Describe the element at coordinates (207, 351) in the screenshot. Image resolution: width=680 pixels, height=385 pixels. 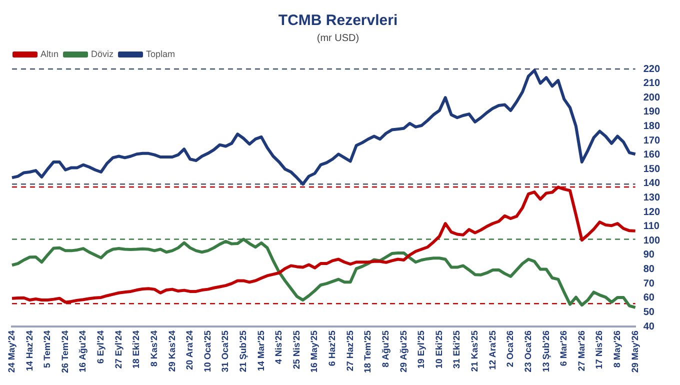
I see `x-tick-label: 10 Oca'25` at that location.